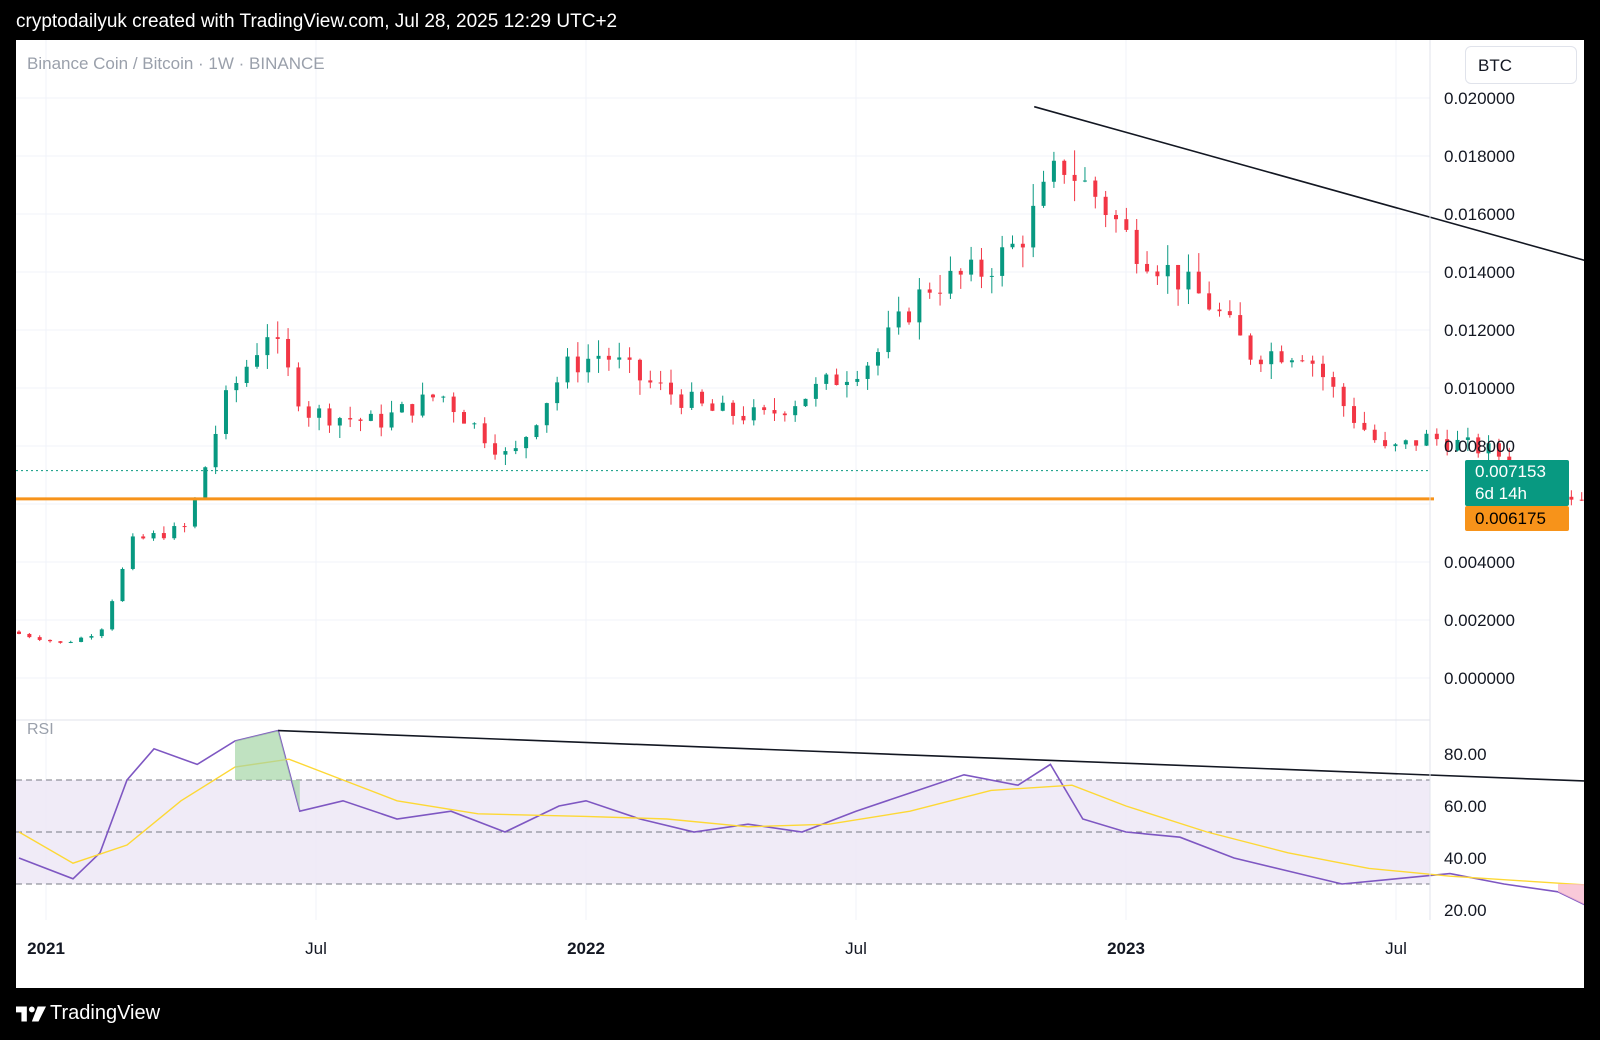 The height and width of the screenshot is (1040, 1600). Describe the element at coordinates (723, 832) in the screenshot. I see `rsi-band` at that location.